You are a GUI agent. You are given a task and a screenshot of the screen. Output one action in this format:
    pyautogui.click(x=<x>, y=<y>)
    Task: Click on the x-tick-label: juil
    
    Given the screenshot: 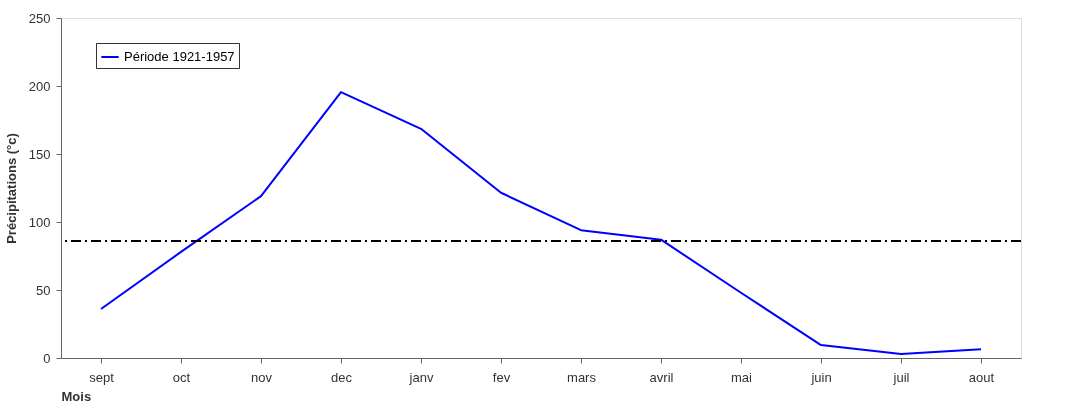 What is the action you would take?
    pyautogui.click(x=901, y=377)
    